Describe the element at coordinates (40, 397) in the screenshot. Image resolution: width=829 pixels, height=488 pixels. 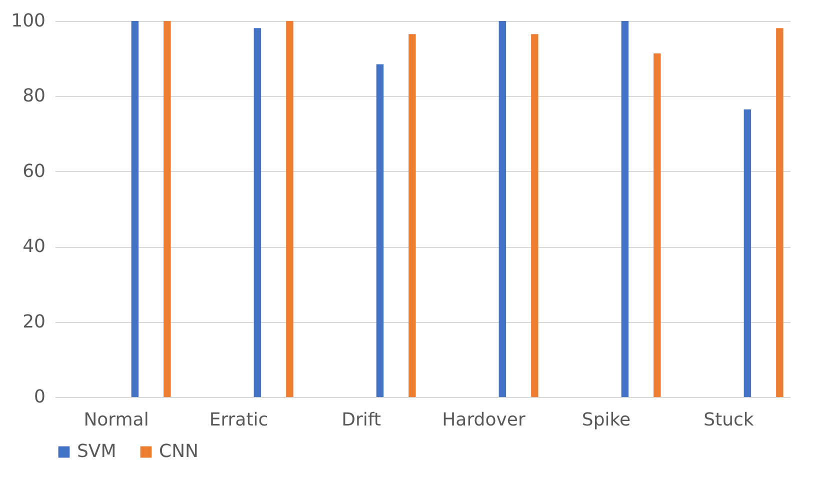
I see `y-tick-label: 0` at that location.